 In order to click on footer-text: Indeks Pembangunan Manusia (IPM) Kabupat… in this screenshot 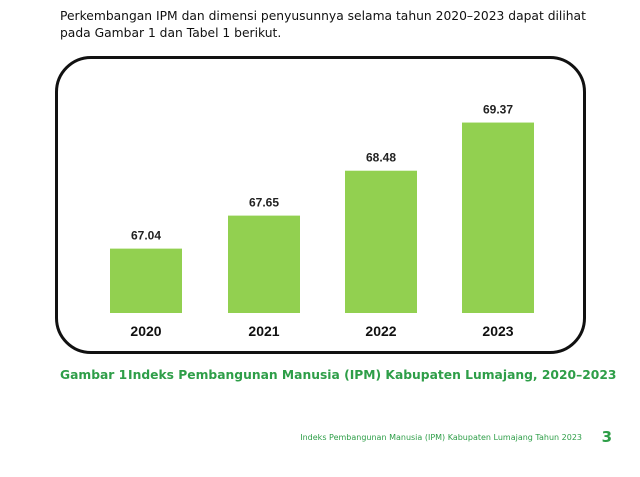, I will do `click(441, 437)`.